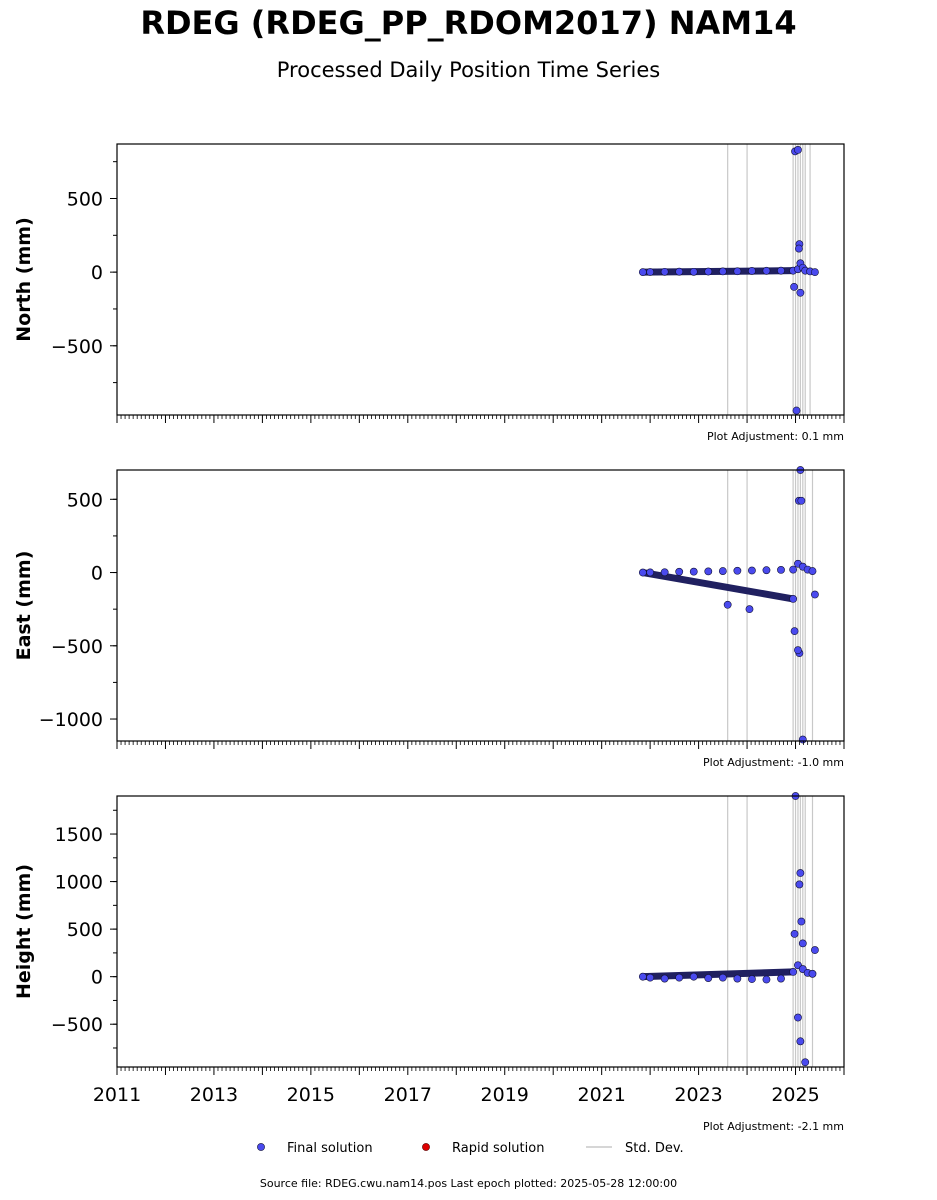 The height and width of the screenshot is (1200, 937). I want to click on chart-subtitle: Processed Daily Position Time Series, so click(468, 70).